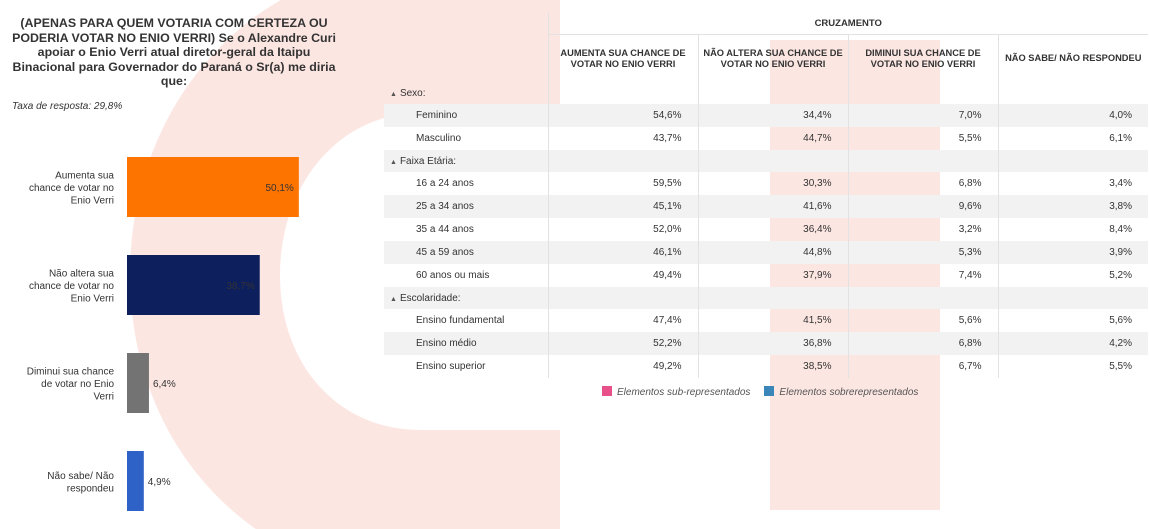 The image size is (1149, 529). I want to click on table-cell: 38,5%, so click(772, 366).